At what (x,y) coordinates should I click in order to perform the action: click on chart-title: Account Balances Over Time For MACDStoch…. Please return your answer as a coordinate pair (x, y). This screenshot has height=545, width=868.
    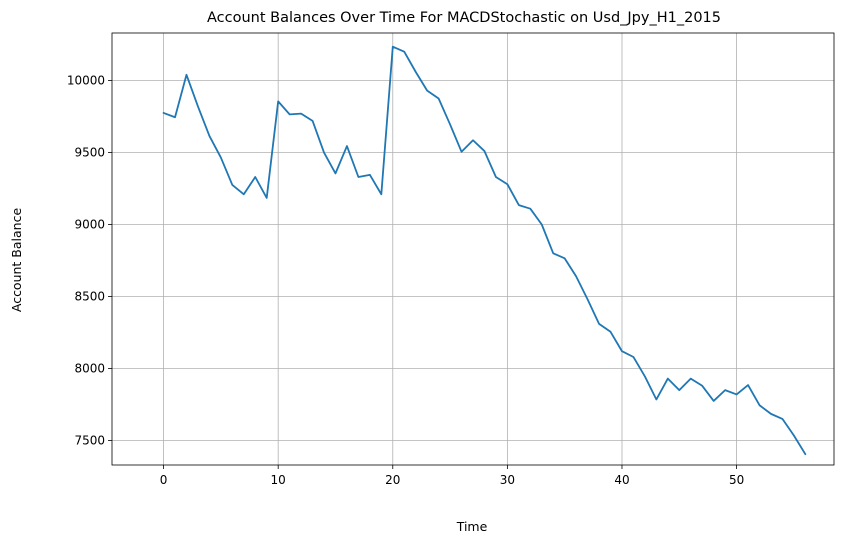
    Looking at the image, I should click on (464, 18).